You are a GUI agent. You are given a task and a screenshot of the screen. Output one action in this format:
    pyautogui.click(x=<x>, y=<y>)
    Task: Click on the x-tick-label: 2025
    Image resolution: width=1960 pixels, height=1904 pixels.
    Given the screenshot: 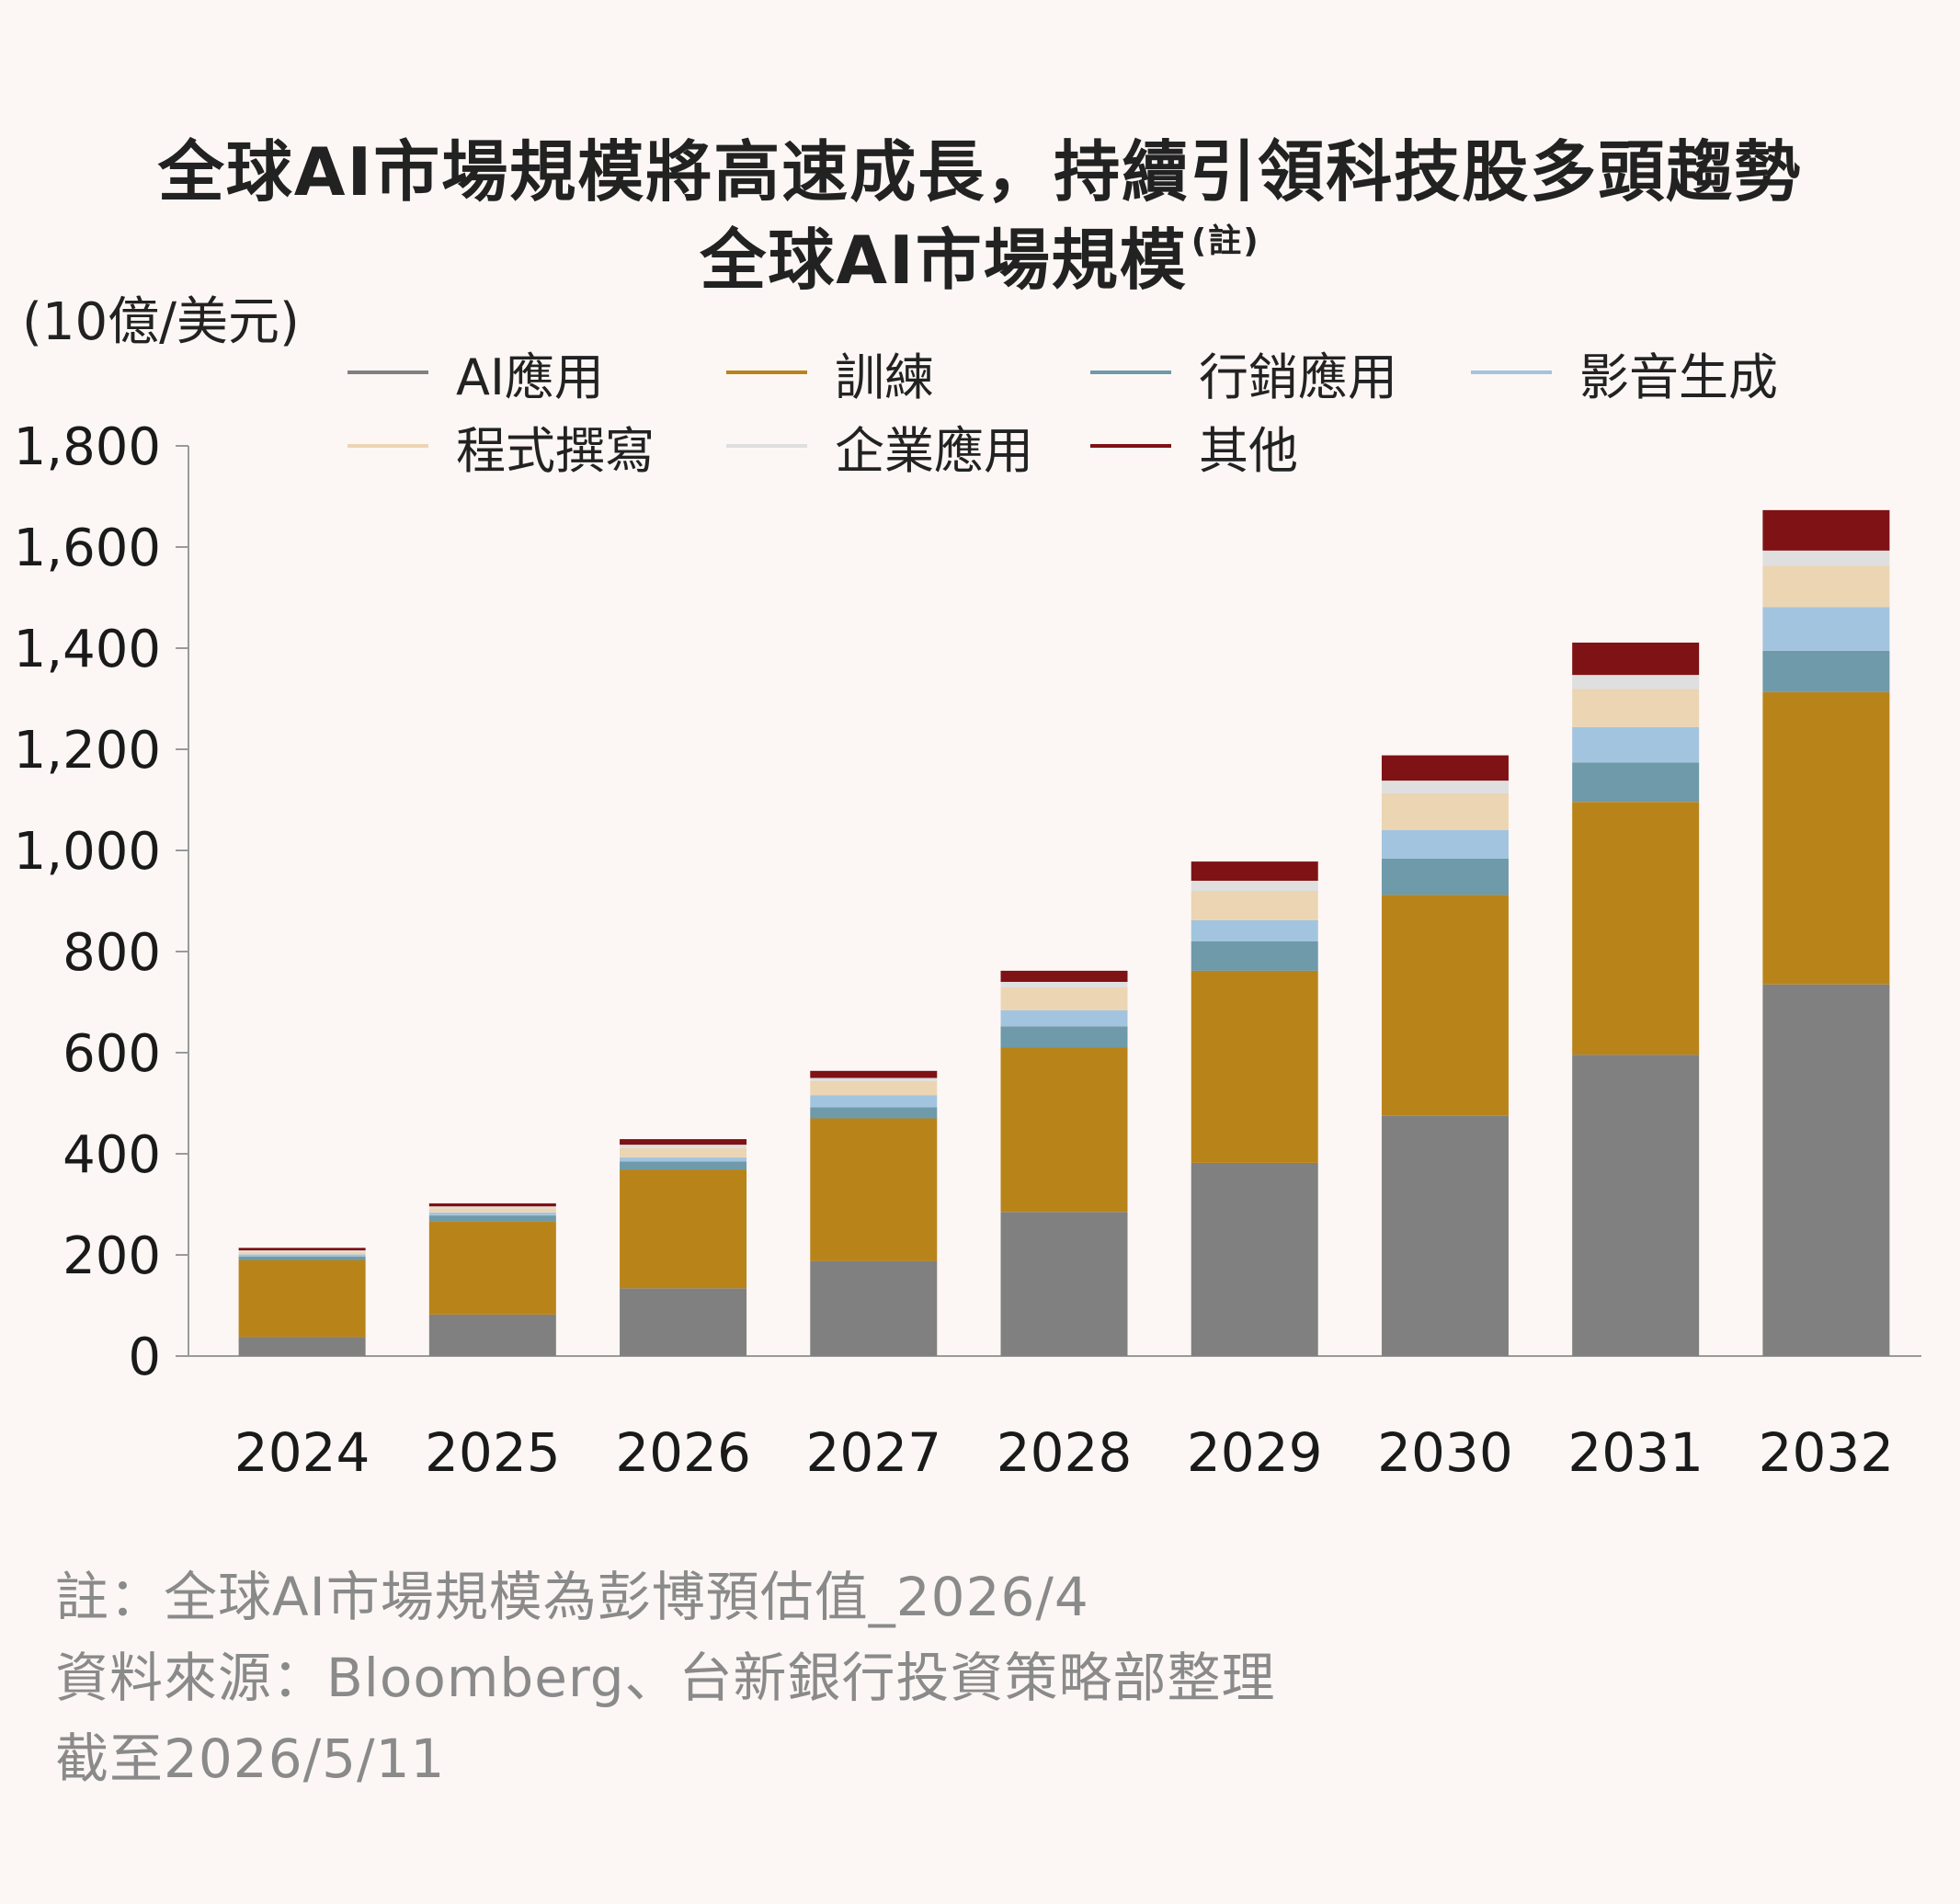 What is the action you would take?
    pyautogui.click(x=493, y=1452)
    